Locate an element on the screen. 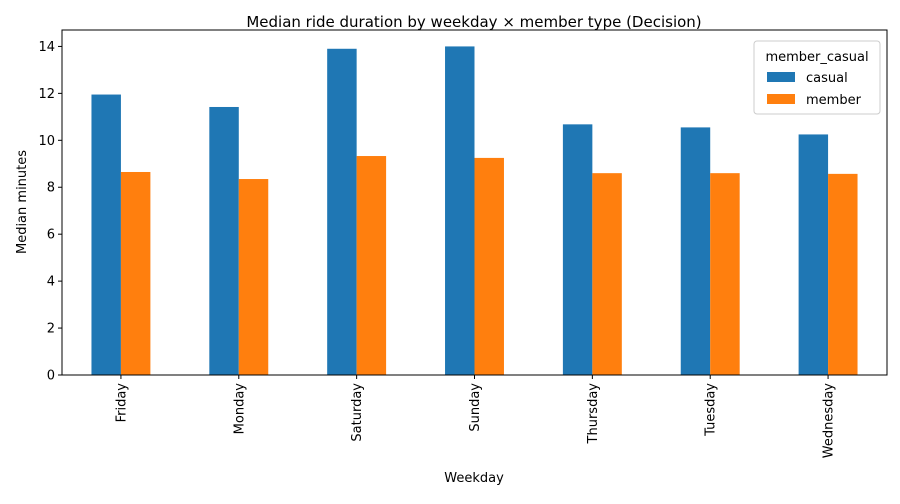 This screenshot has height=504, width=900. bar-casual-thursday is located at coordinates (577, 249).